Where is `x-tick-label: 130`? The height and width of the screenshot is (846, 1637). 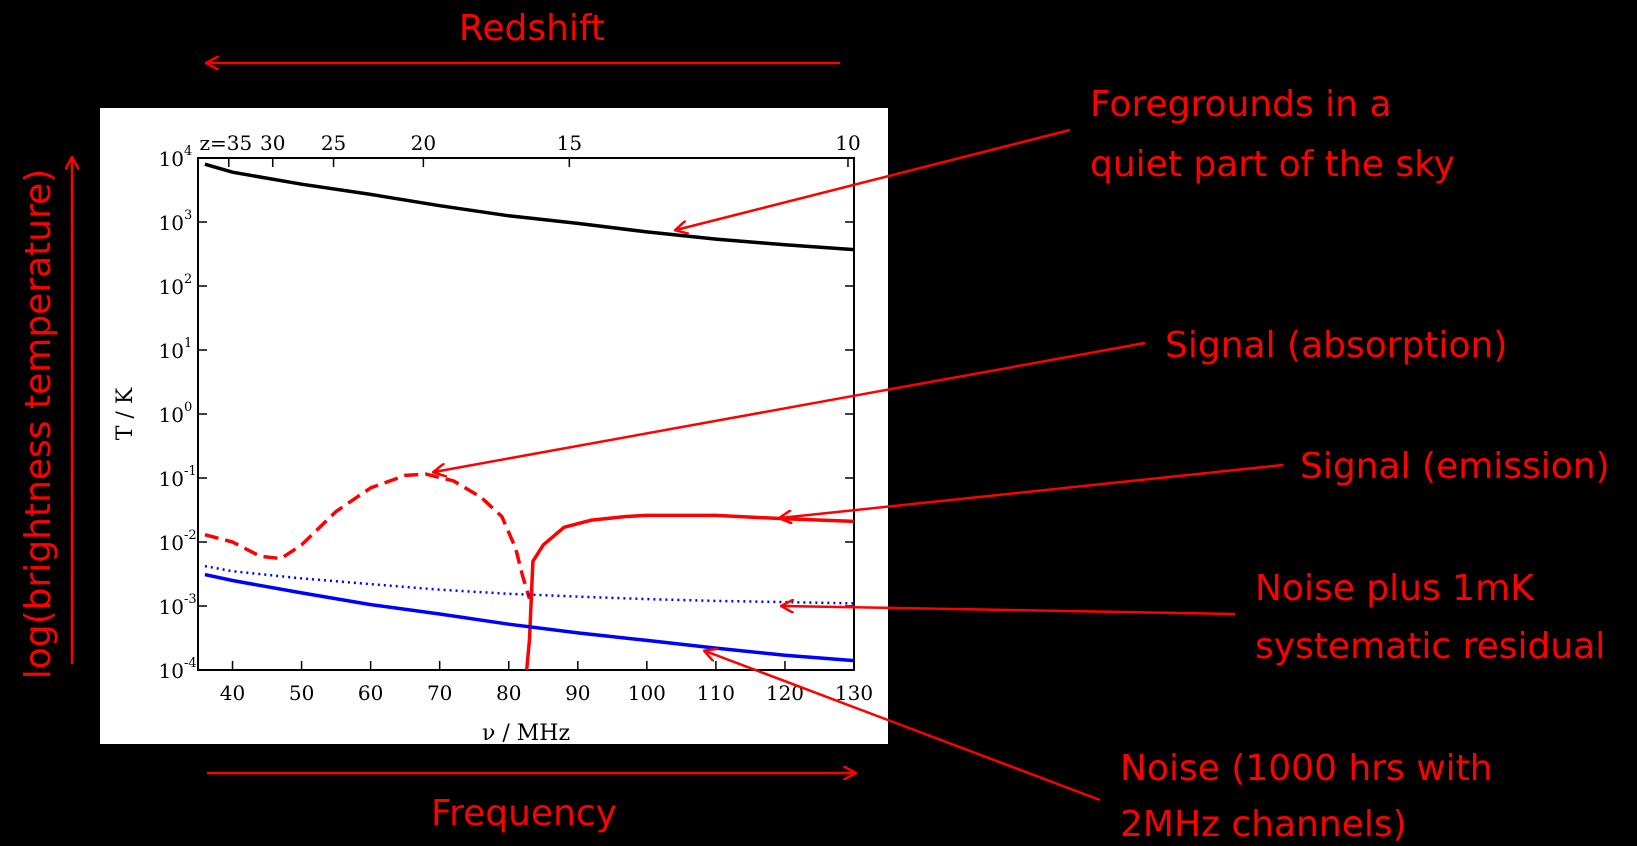
x-tick-label: 130 is located at coordinates (854, 693).